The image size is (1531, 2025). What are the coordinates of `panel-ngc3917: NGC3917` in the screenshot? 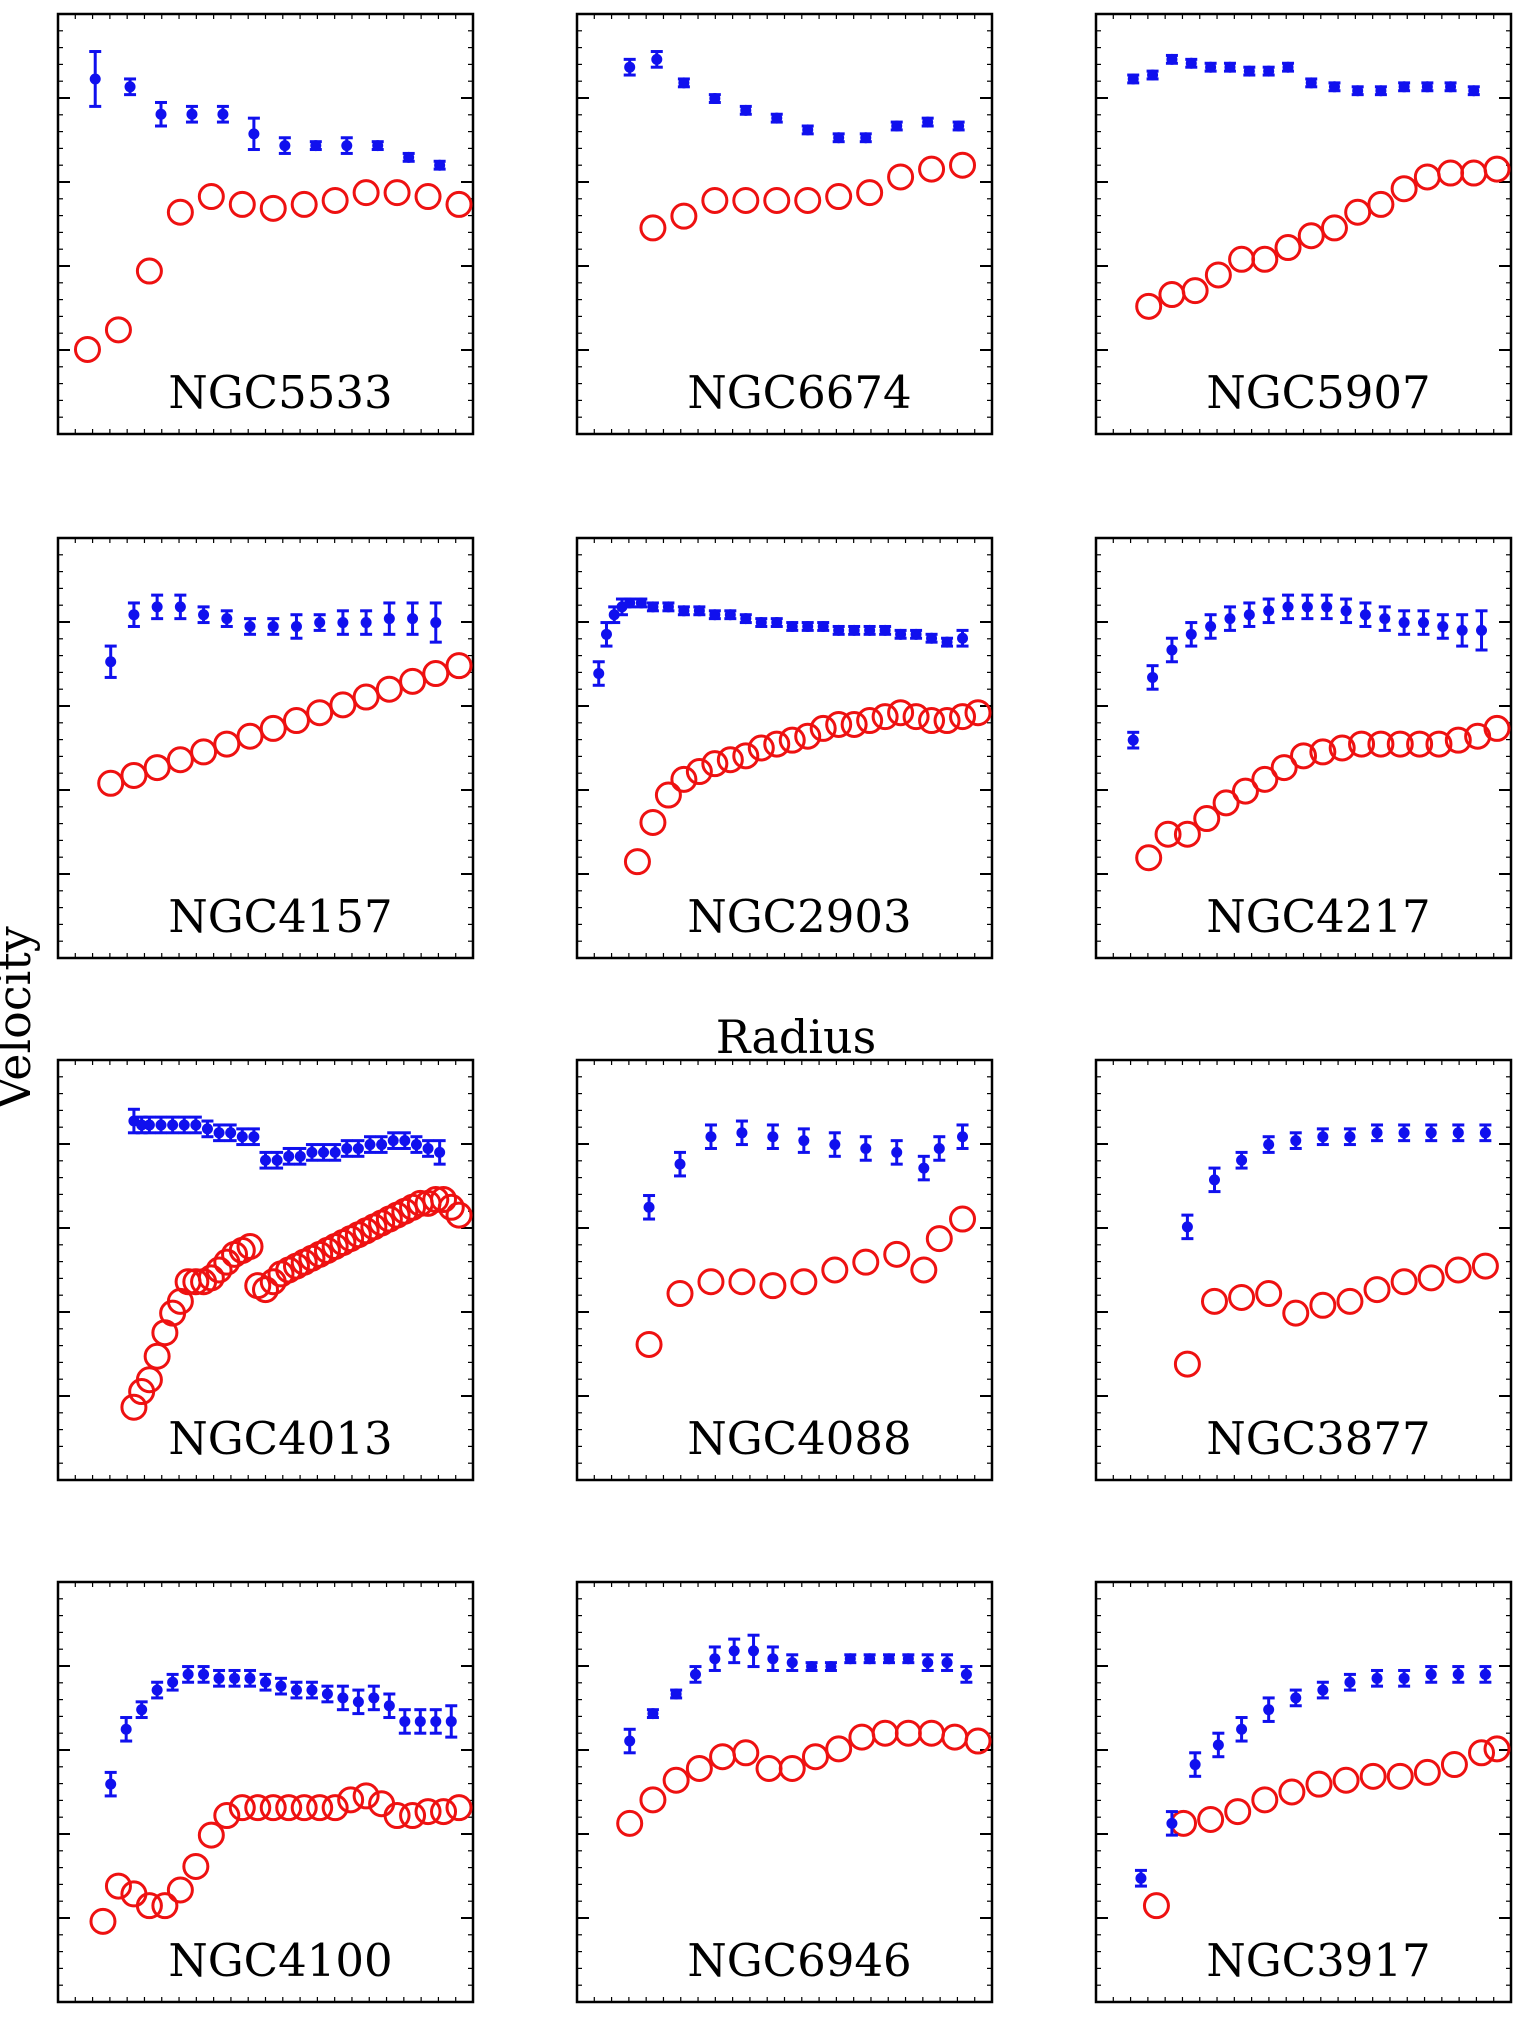 It's located at (1303, 1792).